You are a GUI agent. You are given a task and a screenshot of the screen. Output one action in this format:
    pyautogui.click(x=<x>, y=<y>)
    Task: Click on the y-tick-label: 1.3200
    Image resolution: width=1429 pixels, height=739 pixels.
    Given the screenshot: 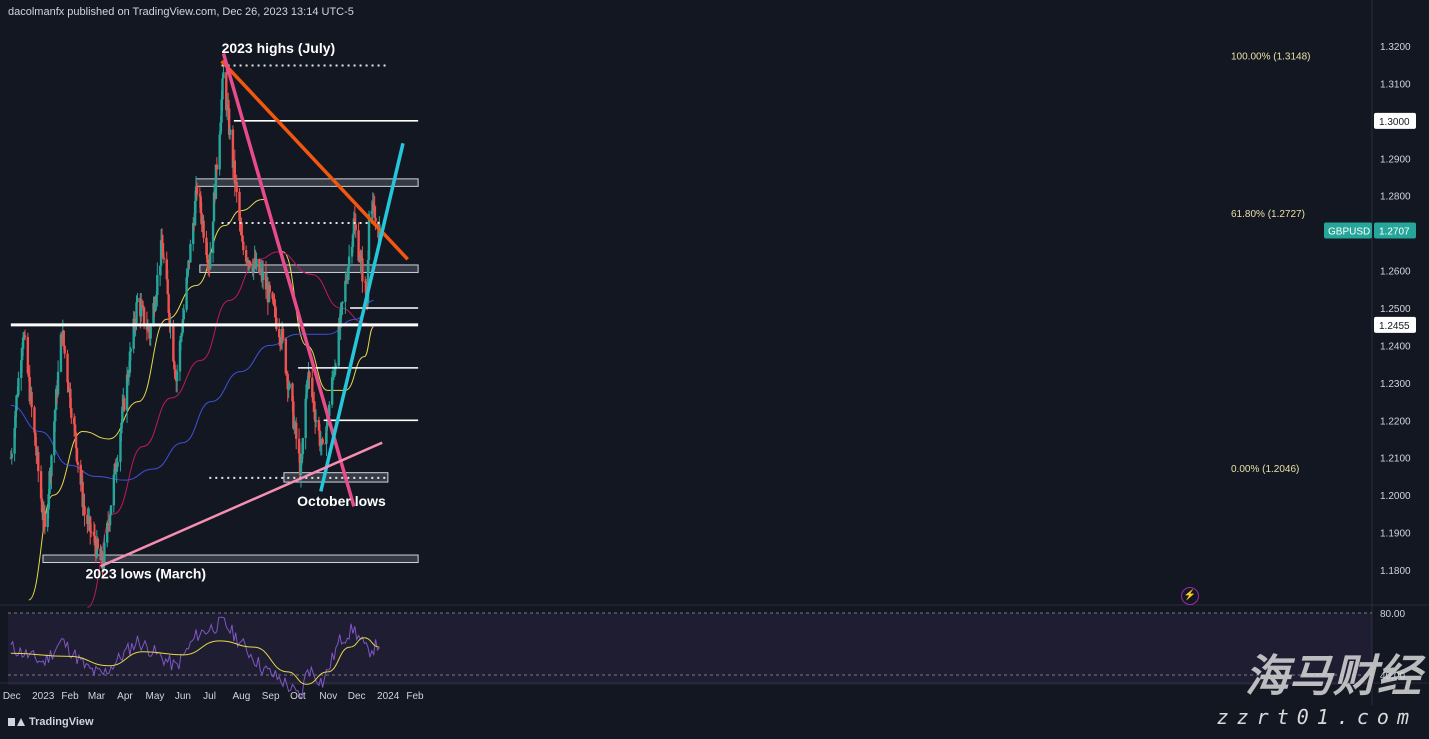 What is the action you would take?
    pyautogui.click(x=1395, y=47)
    